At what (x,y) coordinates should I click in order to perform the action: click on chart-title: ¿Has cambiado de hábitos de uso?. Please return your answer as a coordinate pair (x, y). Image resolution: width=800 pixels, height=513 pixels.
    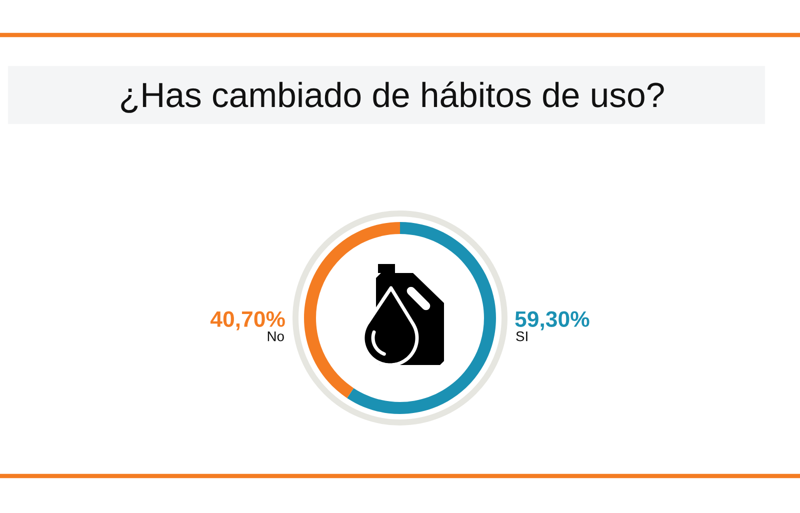
    Looking at the image, I should click on (392, 97).